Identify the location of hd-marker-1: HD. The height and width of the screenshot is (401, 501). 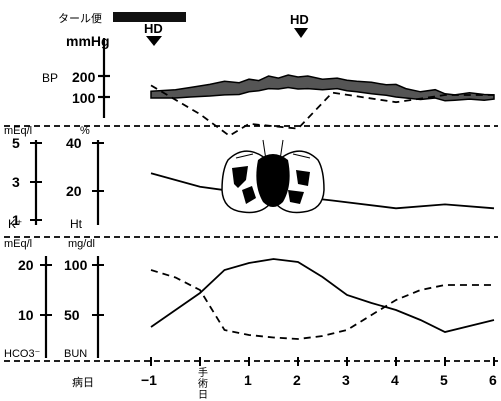
(153, 33).